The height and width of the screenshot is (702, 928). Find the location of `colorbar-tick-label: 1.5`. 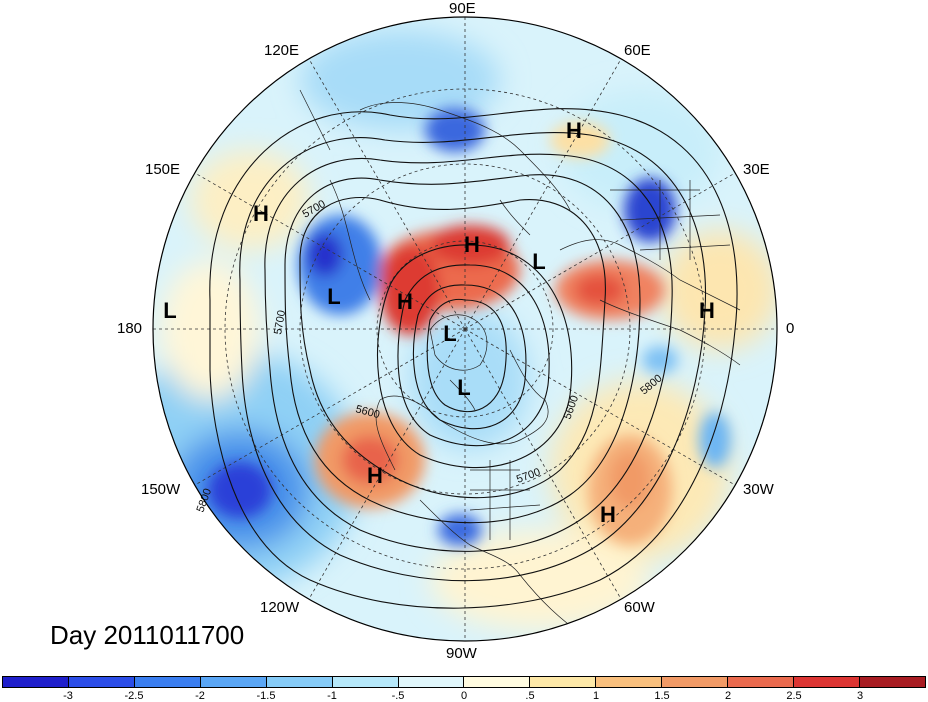

colorbar-tick-label: 1.5 is located at coordinates (662, 696).